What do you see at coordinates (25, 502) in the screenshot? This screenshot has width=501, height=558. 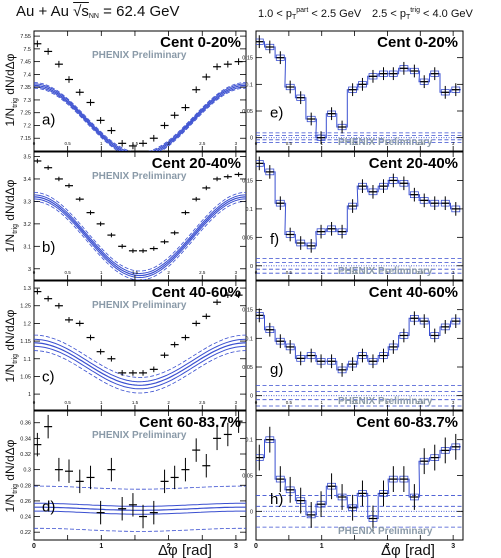 I see `y-tick-label: 0.26` at bounding box center [25, 502].